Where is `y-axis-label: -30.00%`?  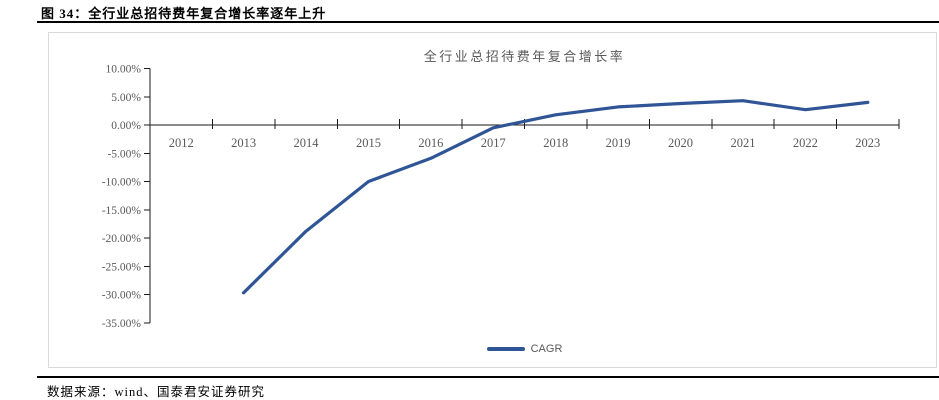 y-axis-label: -30.00% is located at coordinates (122, 296).